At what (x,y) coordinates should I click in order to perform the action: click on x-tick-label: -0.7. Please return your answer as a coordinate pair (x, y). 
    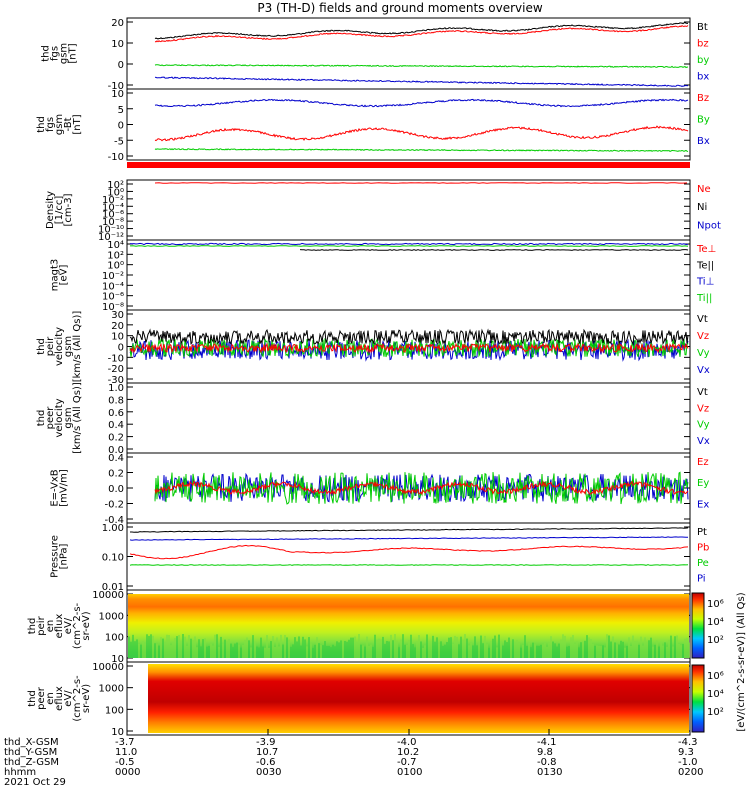
    Looking at the image, I should click on (407, 762).